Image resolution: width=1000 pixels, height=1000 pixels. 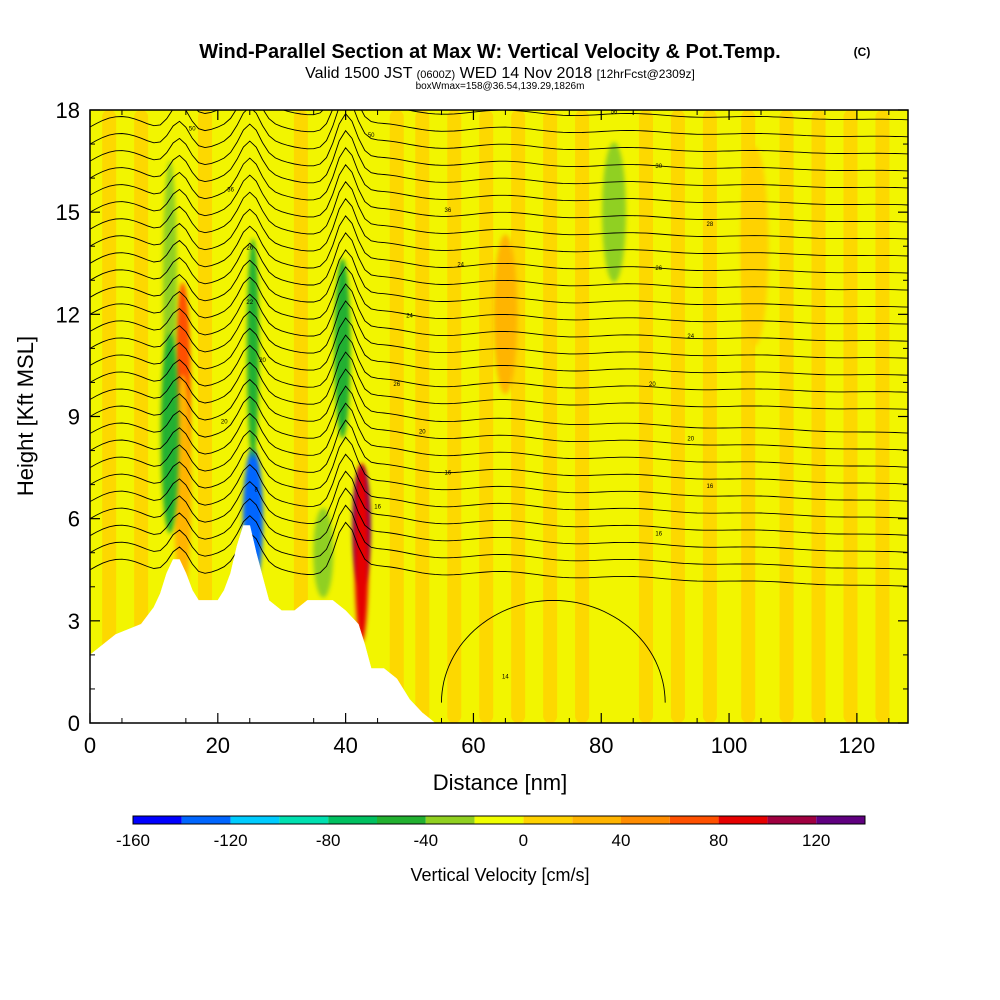 I want to click on y-tick-label: 3, so click(x=74, y=621).